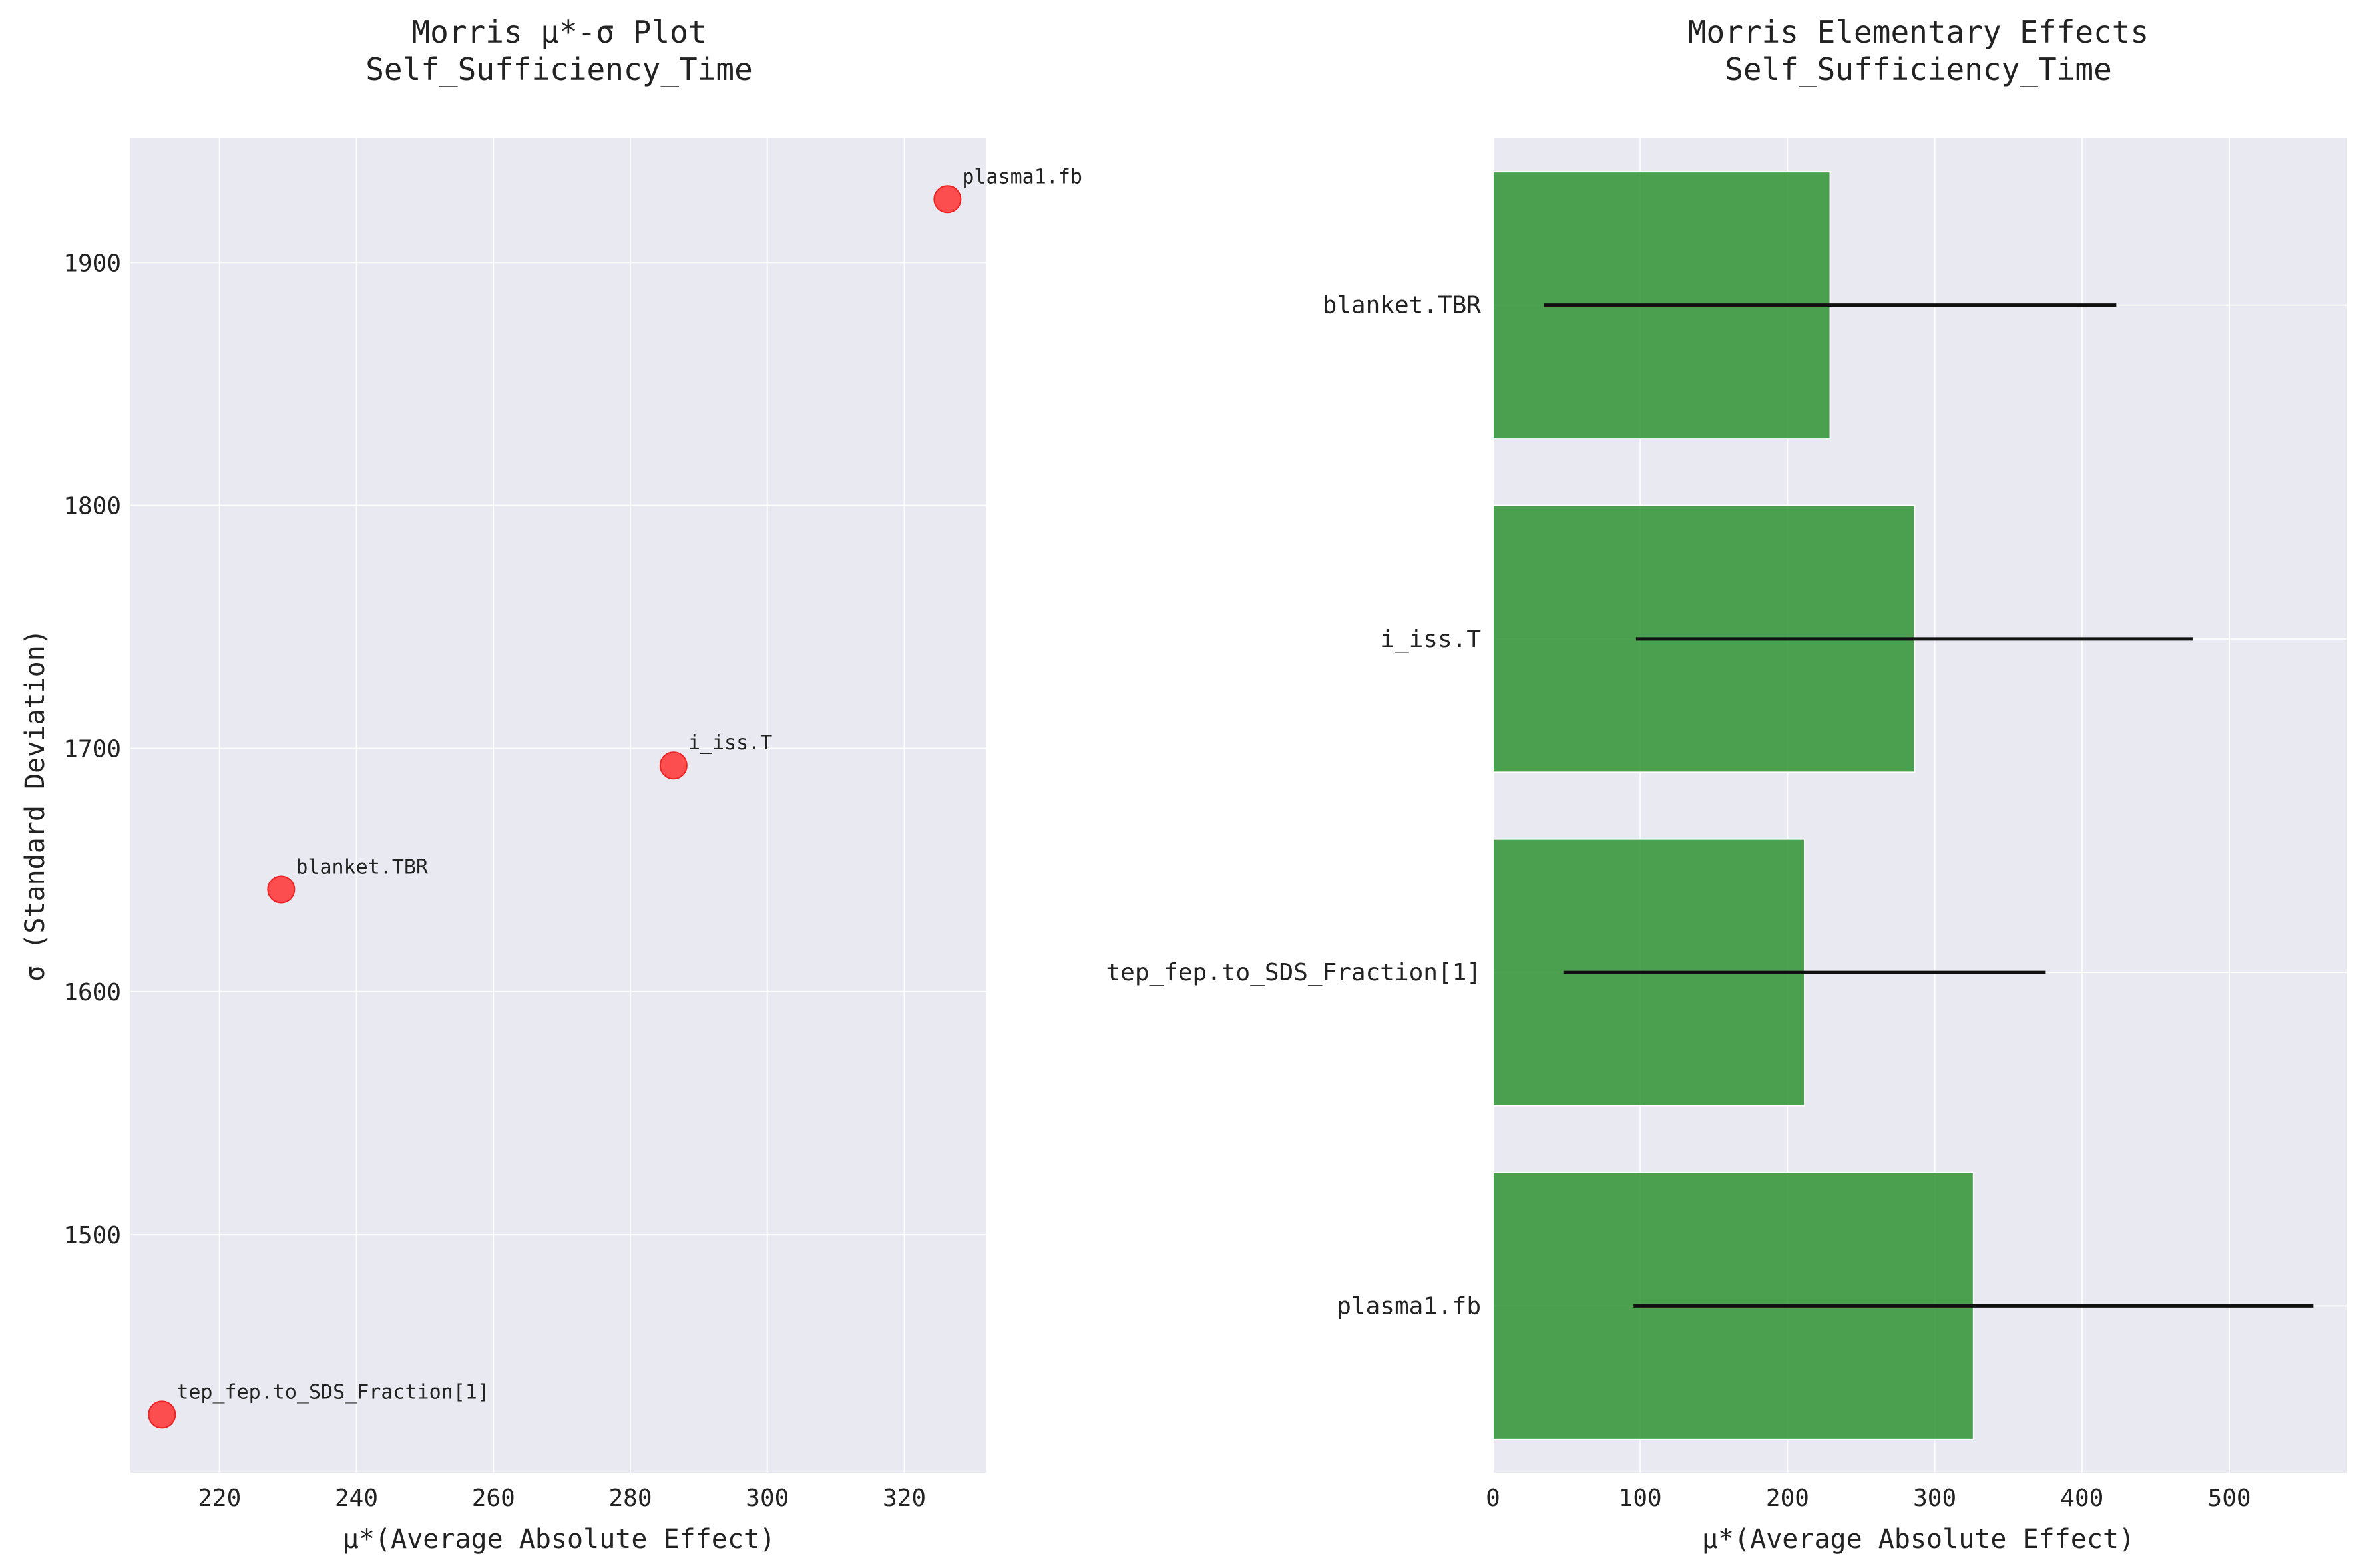 The image size is (2363, 1568). I want to click on scatter-y-tick-label: 1700, so click(92, 750).